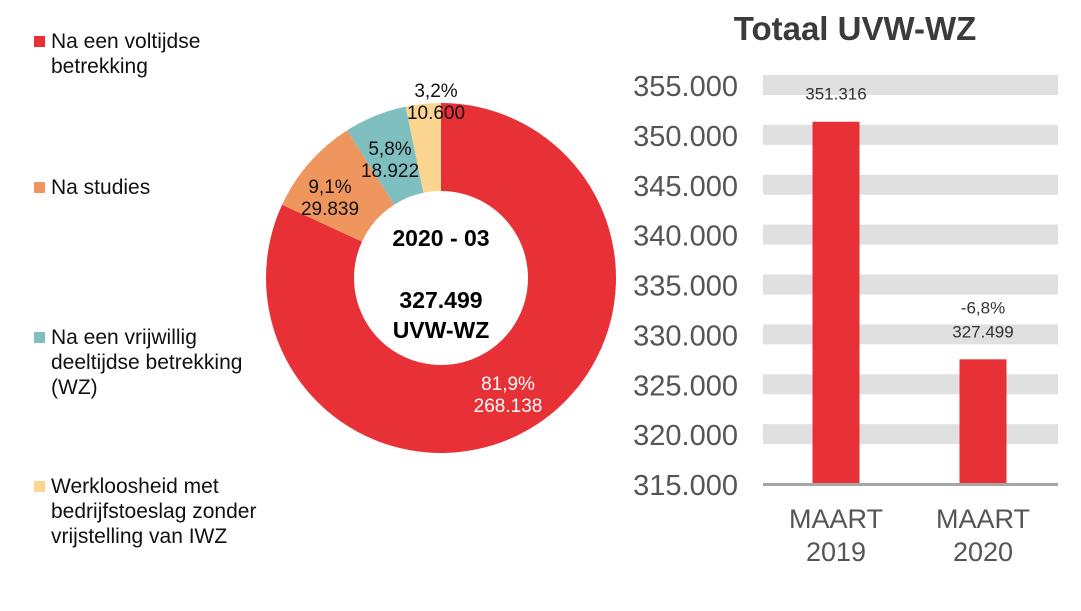 This screenshot has width=1081, height=611. What do you see at coordinates (836, 535) in the screenshot?
I see `x-tick-label: MAART 2019` at bounding box center [836, 535].